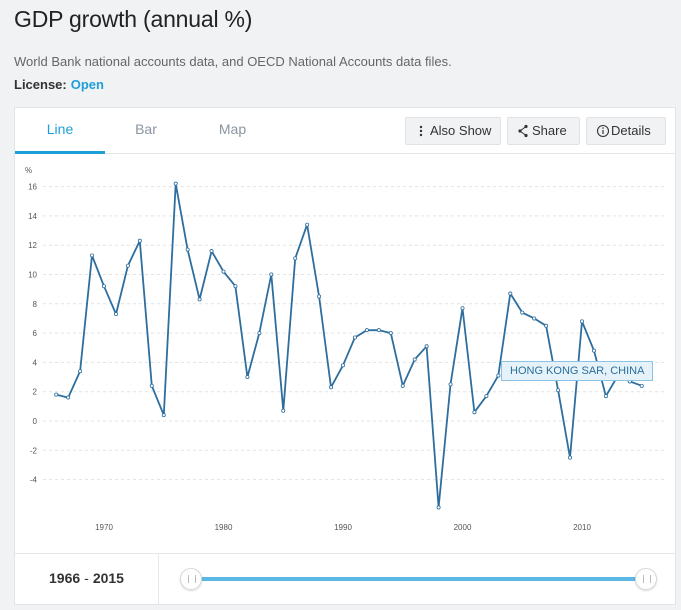 The image size is (681, 610). I want to click on x-tick-label: 2000, so click(463, 527).